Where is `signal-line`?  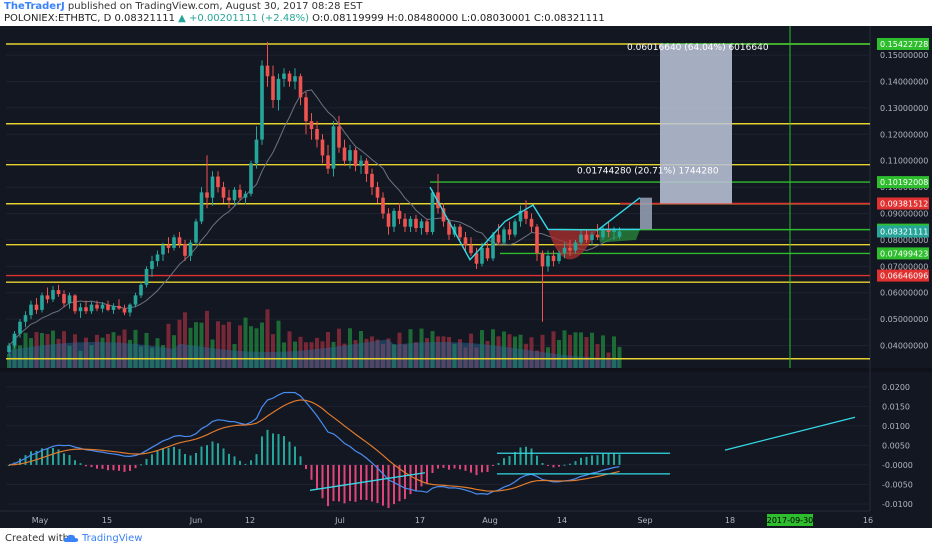 signal-line is located at coordinates (314, 445).